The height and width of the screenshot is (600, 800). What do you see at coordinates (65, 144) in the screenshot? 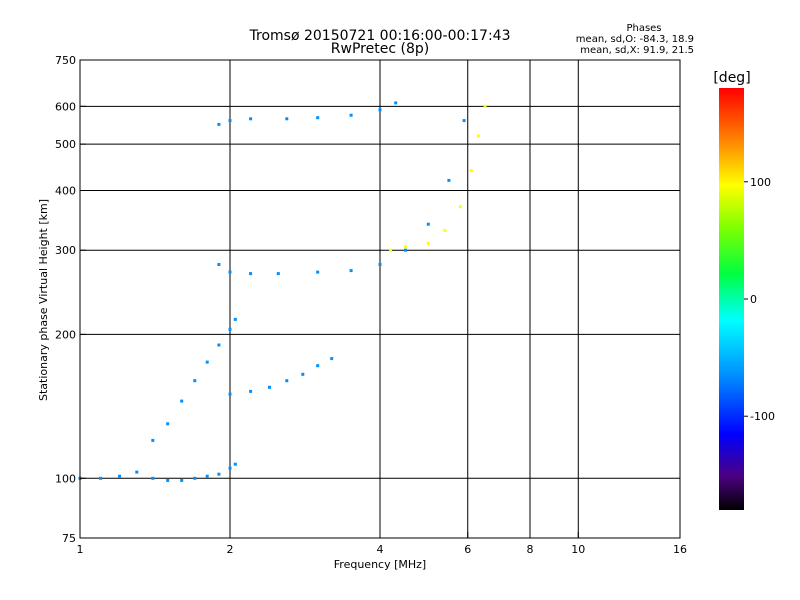
I see `y-tick-label: 500` at bounding box center [65, 144].